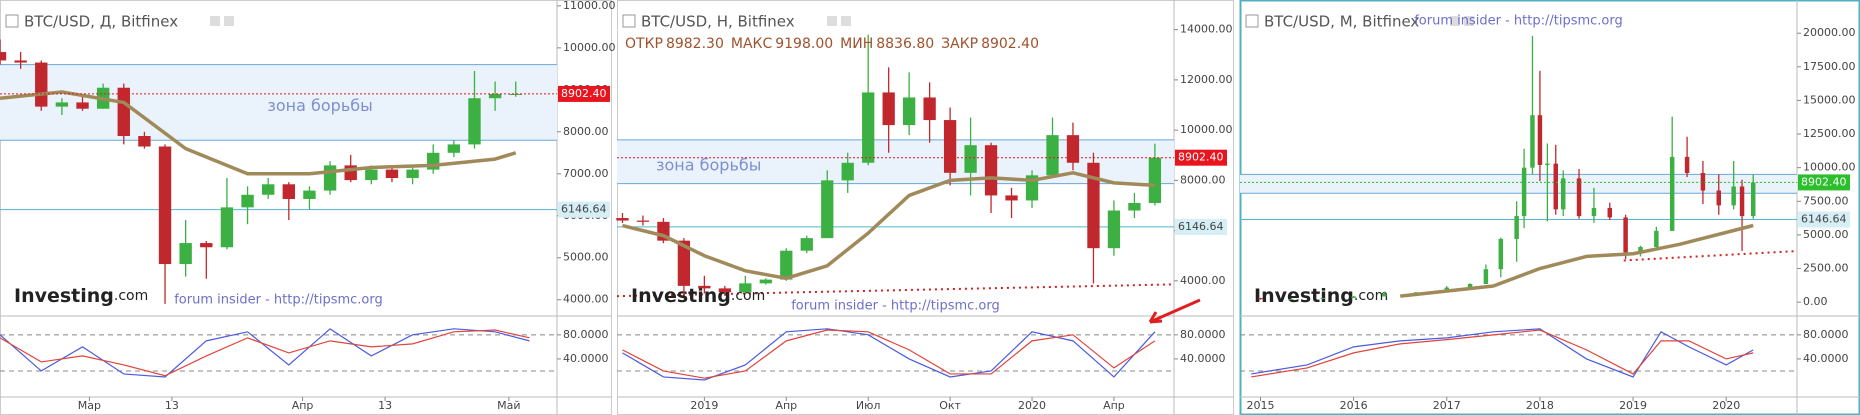  Describe the element at coordinates (804, 44) in the screenshot. I see `ohlc-value: 9198.00` at that location.